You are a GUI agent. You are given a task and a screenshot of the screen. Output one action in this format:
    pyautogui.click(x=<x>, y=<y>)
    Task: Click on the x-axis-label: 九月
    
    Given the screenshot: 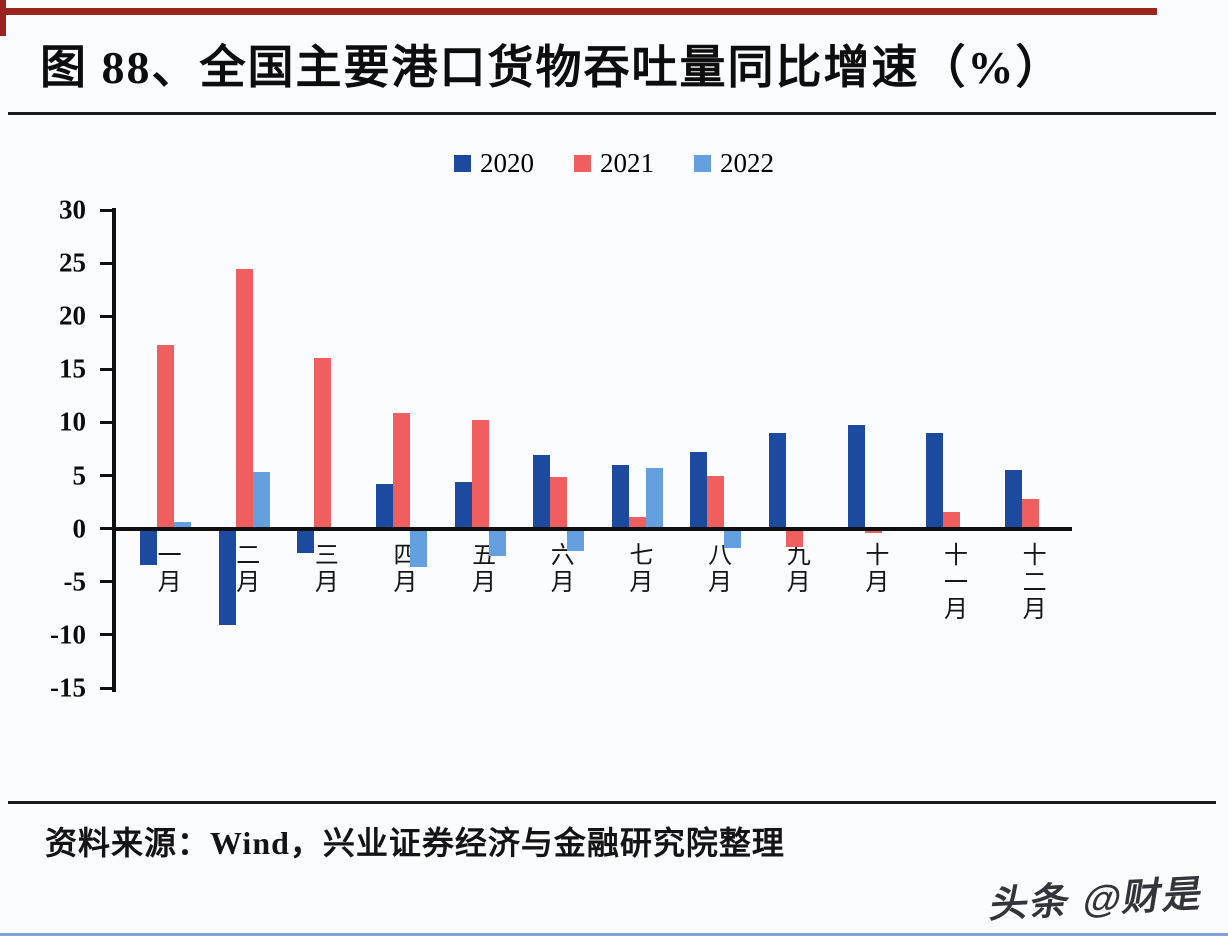 What is the action you would take?
    pyautogui.click(x=795, y=569)
    